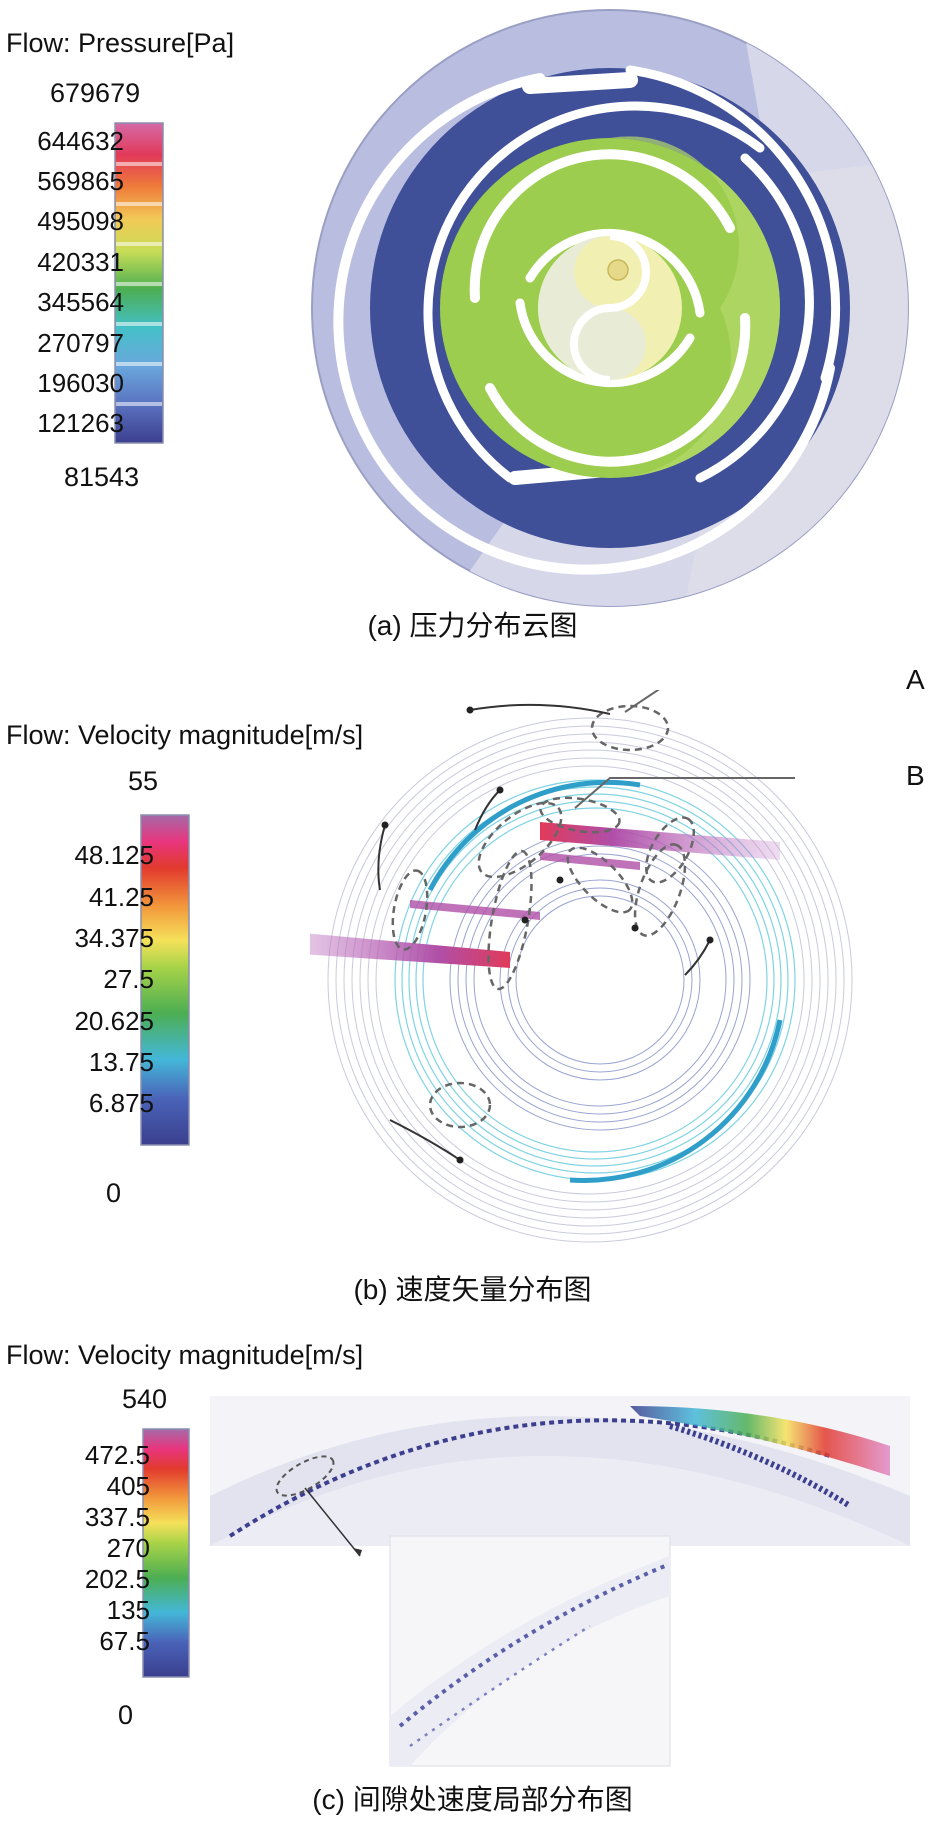 Image resolution: width=945 pixels, height=1838 pixels. I want to click on gap-velocity-caption-label: (c), so click(328, 1799).